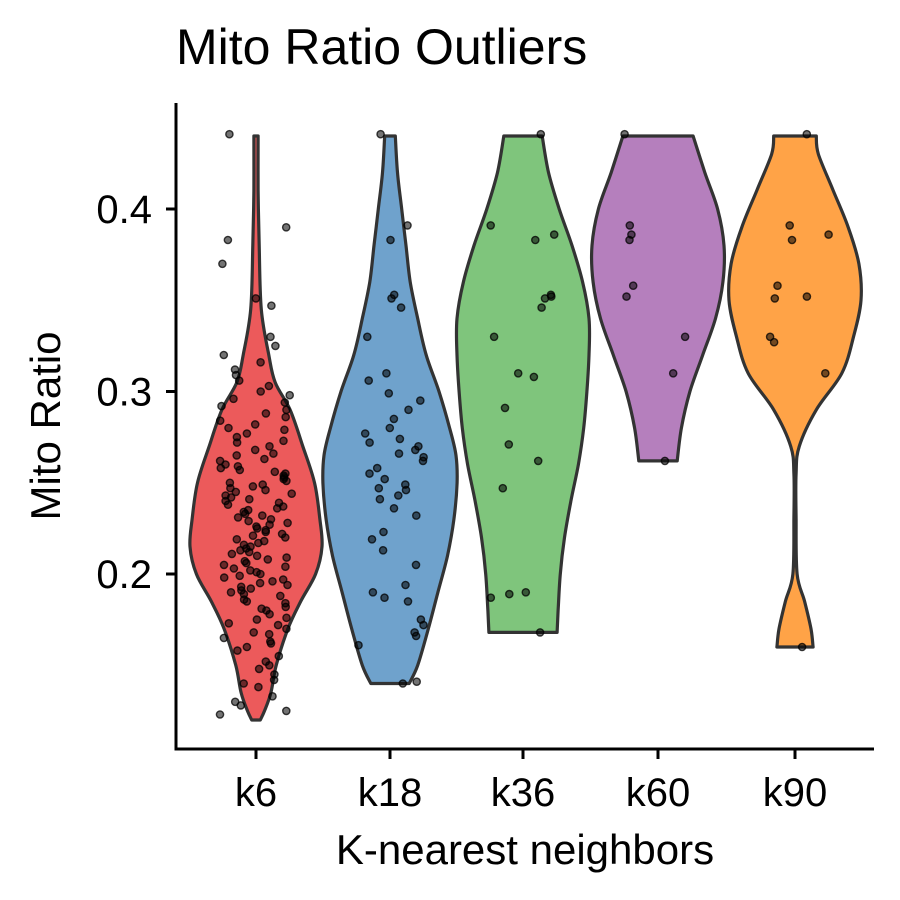 Image resolution: width=900 pixels, height=900 pixels. I want to click on x-tick-label-k6: k6, so click(256, 793).